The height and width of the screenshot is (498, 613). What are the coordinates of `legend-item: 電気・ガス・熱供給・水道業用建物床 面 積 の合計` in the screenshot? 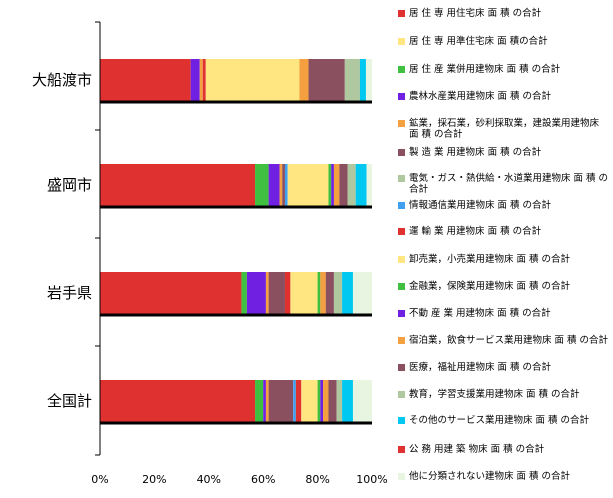 It's located at (504, 184).